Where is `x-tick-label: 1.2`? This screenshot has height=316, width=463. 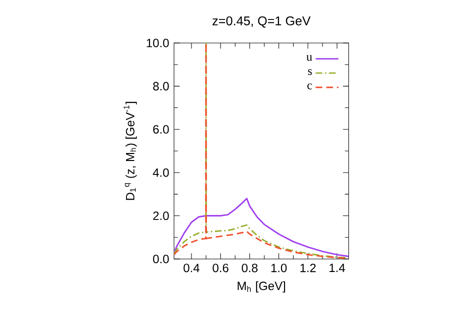 x-tick-label: 1.2 is located at coordinates (308, 268).